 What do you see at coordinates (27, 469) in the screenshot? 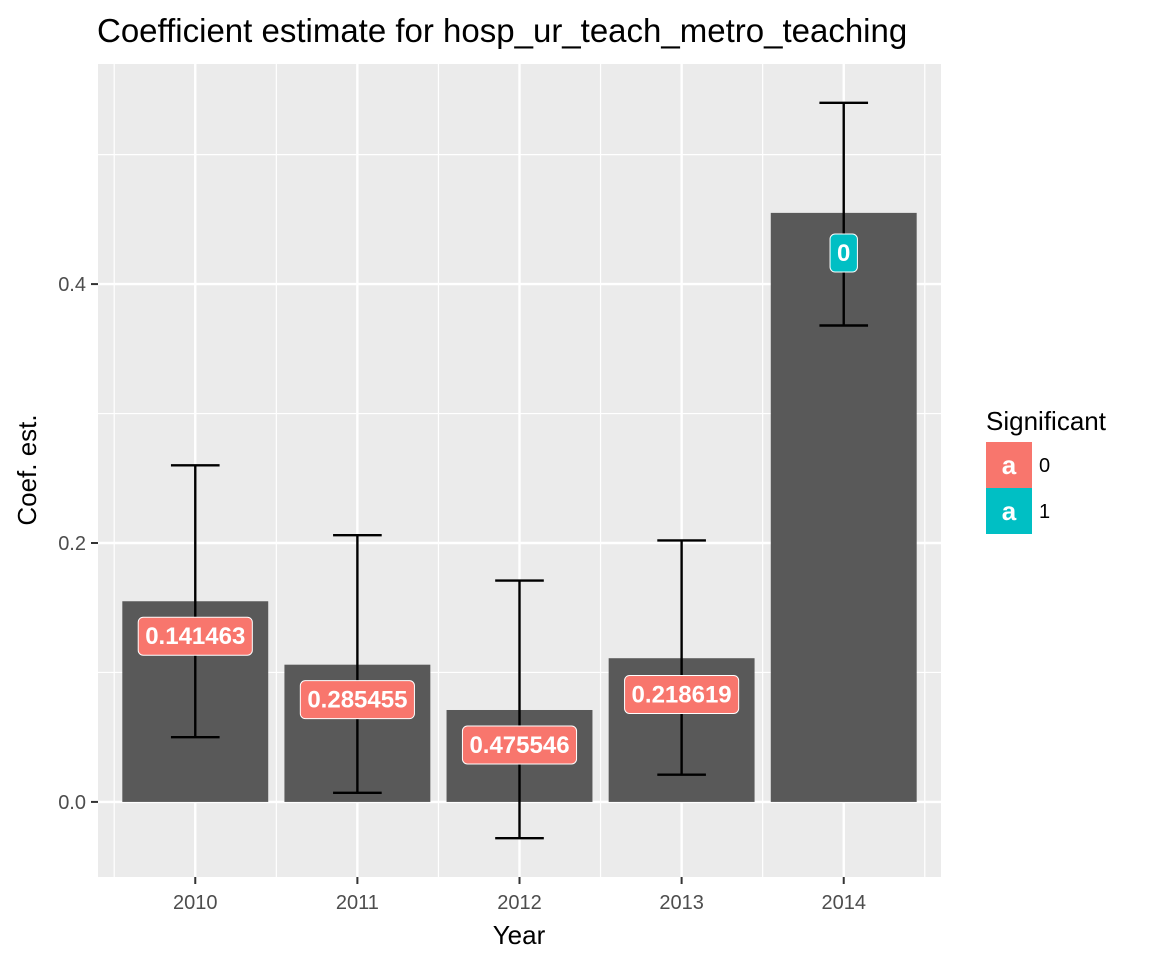
I see `y-axis-title: Coef. est.` at bounding box center [27, 469].